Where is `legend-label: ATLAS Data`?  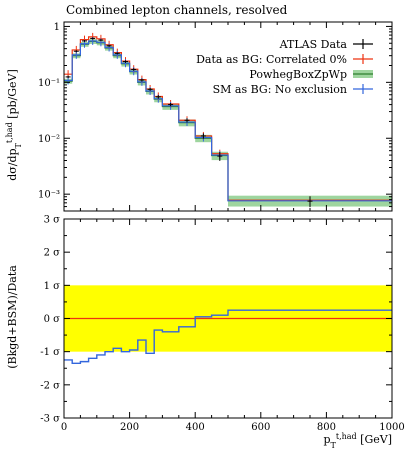
legend-label: ATLAS Data is located at coordinates (313, 44).